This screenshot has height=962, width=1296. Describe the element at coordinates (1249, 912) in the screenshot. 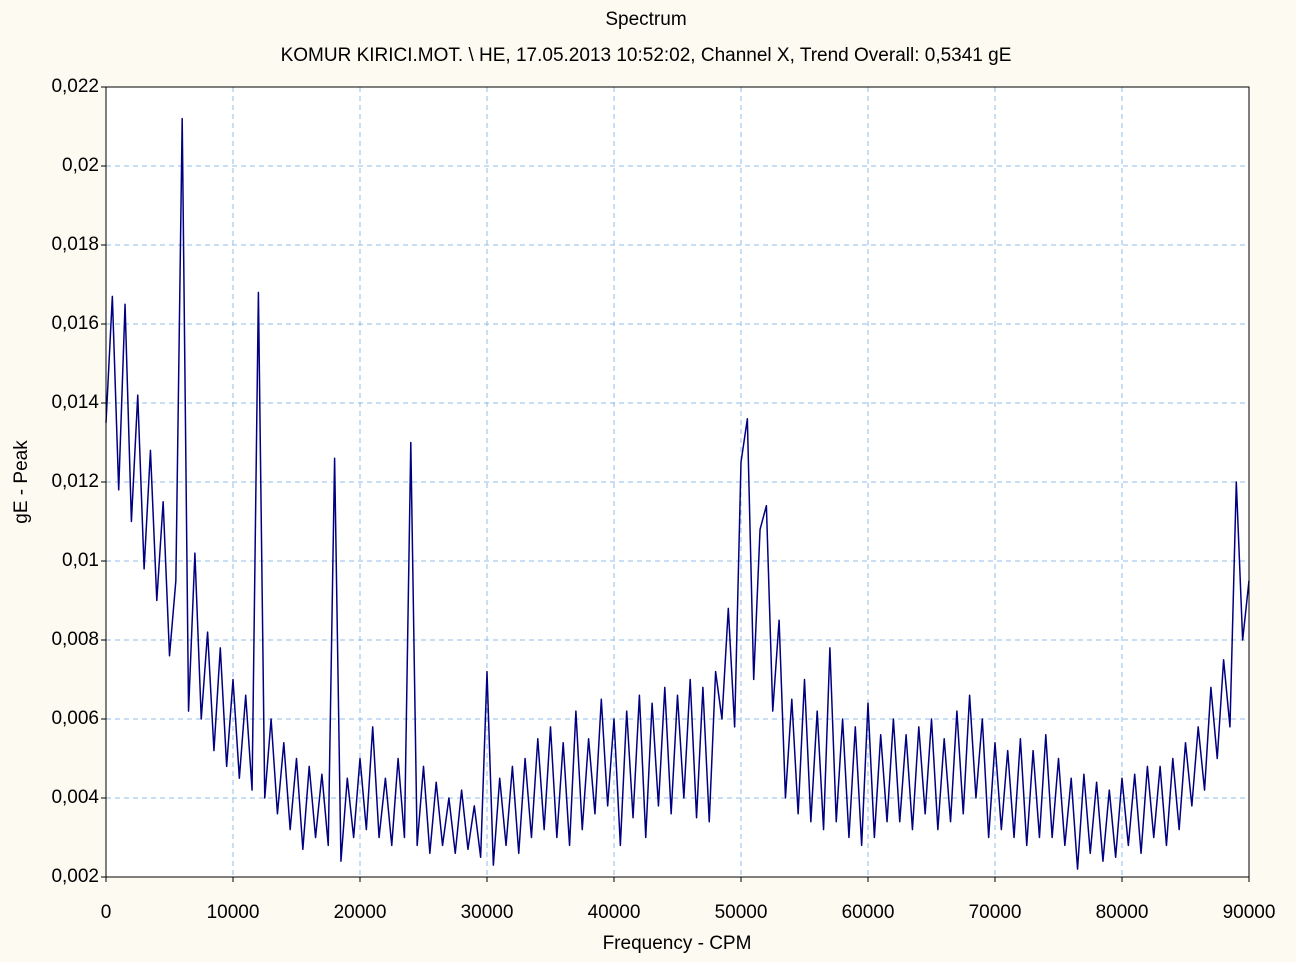

I see `x-tick-label: 90000` at that location.